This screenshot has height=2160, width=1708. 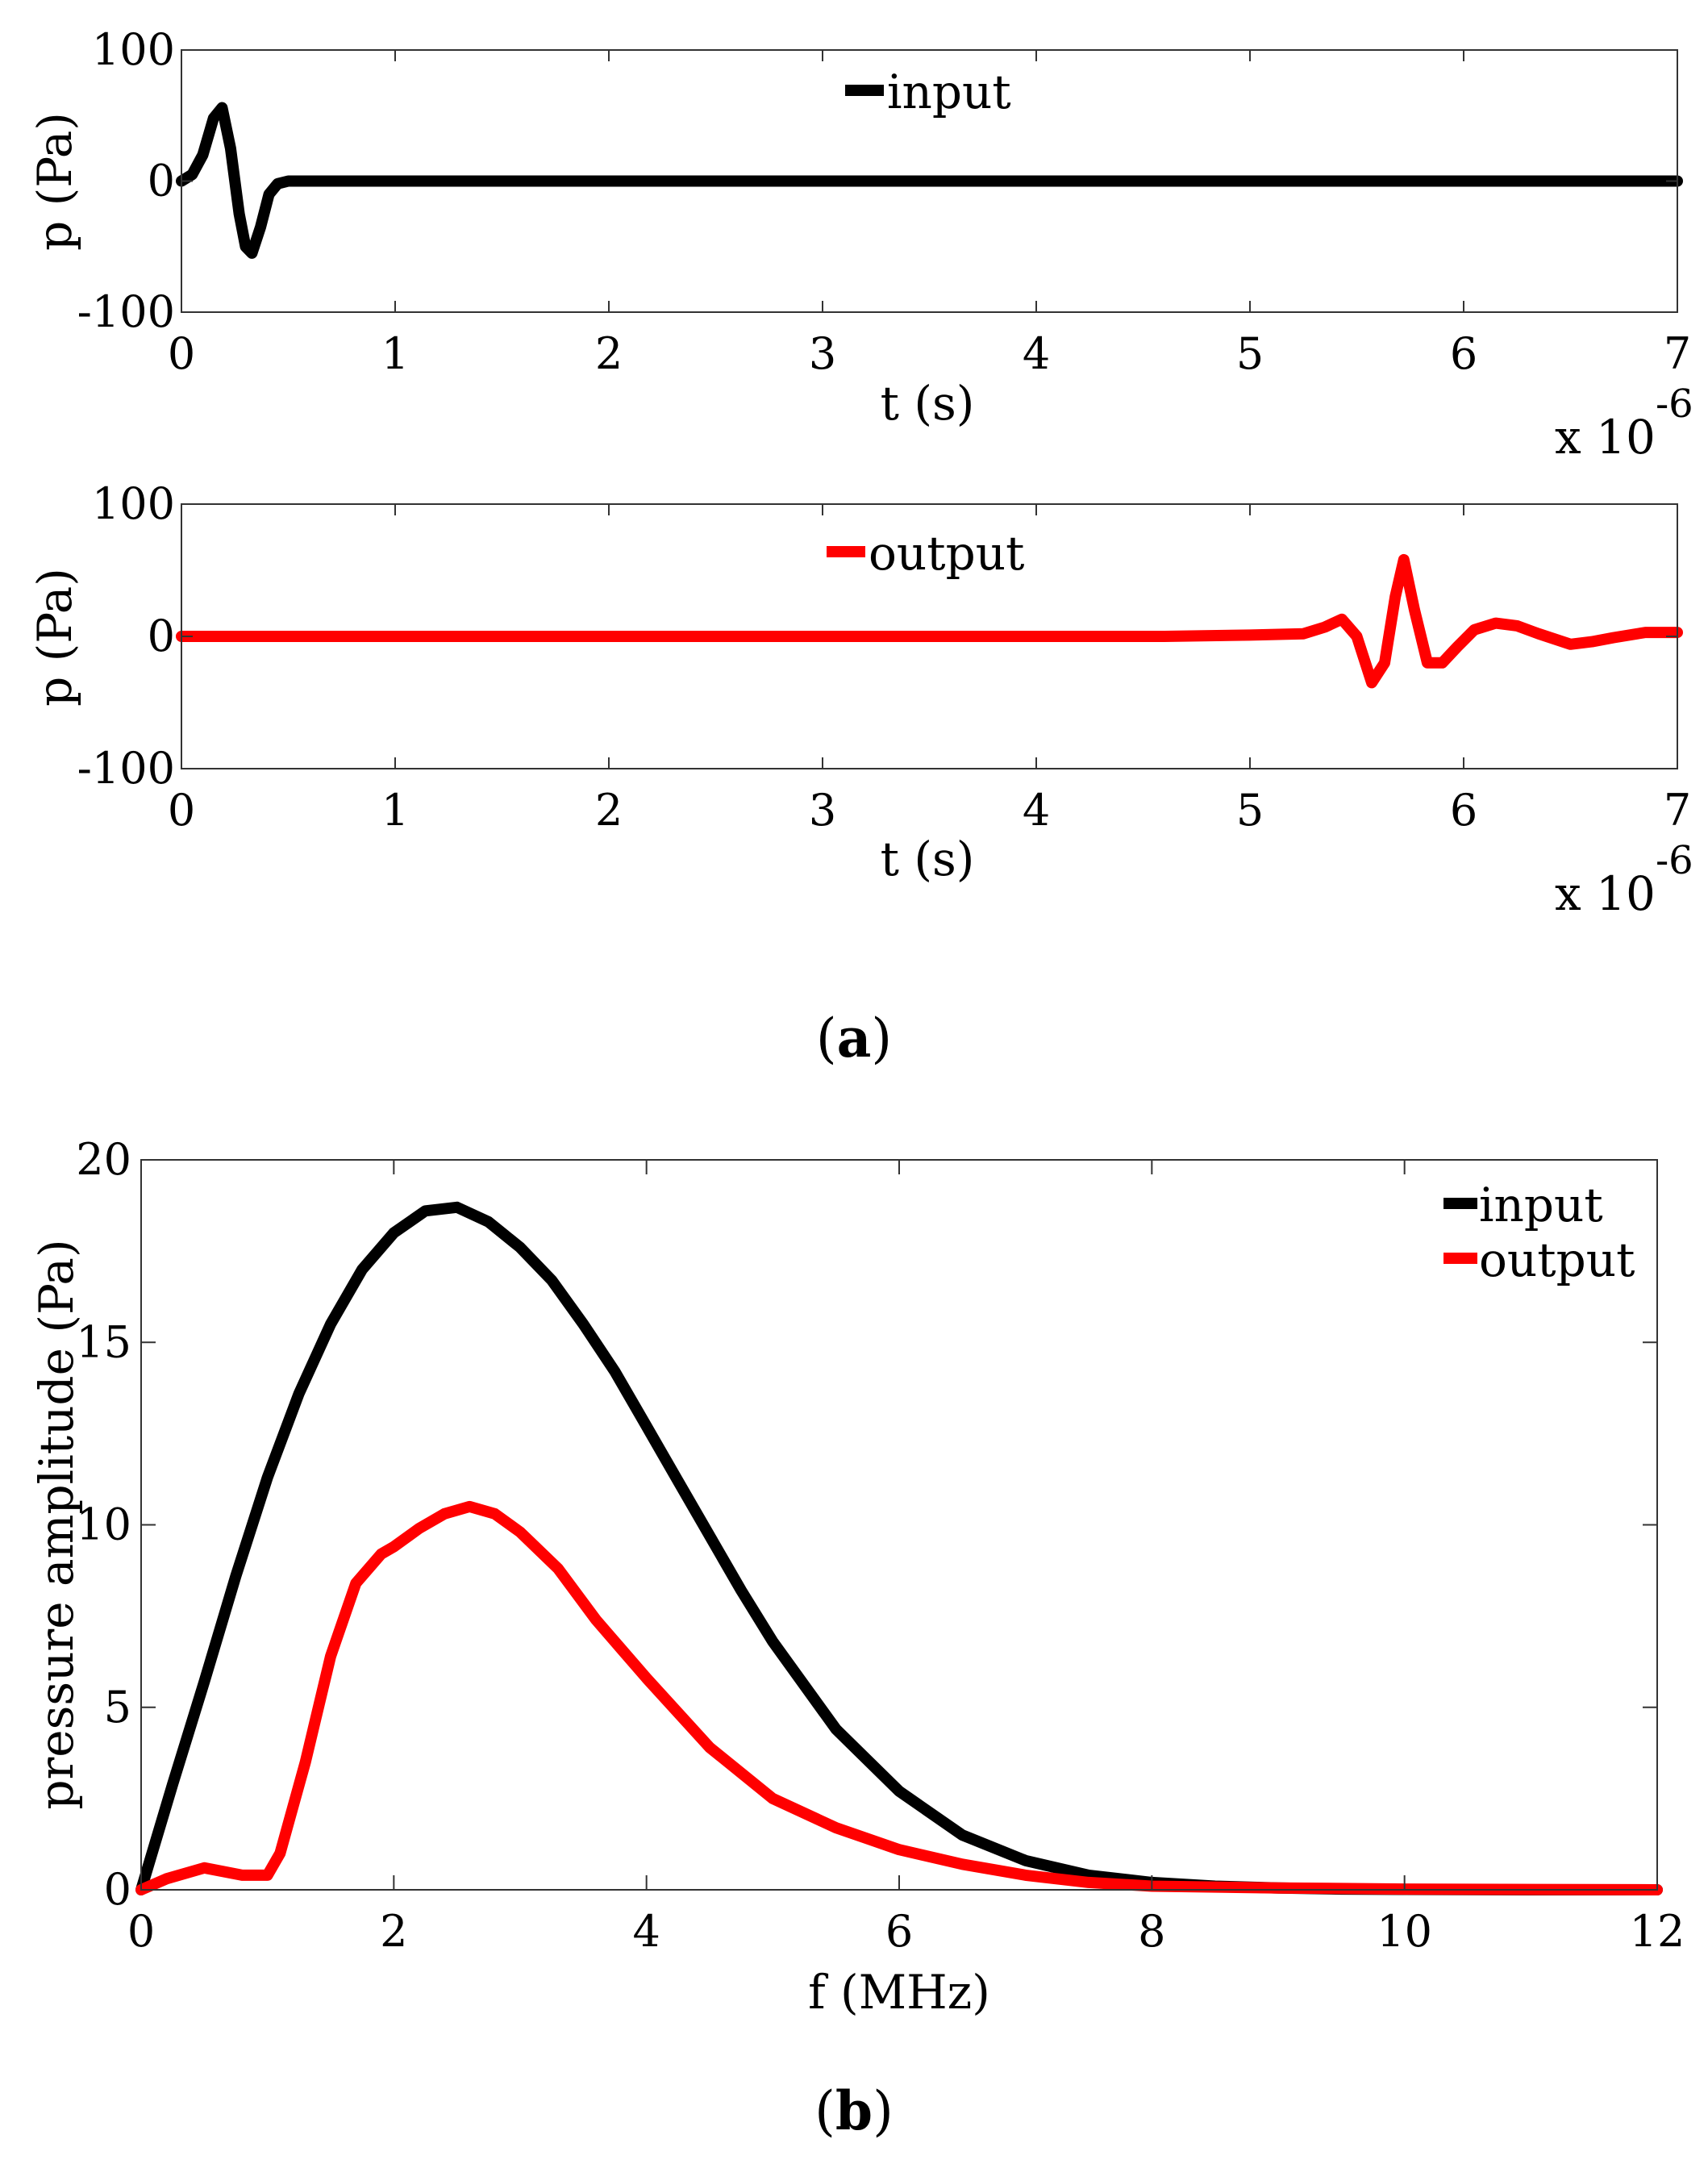 What do you see at coordinates (899, 1993) in the screenshot?
I see `x-axis-label: f (MHz)` at bounding box center [899, 1993].